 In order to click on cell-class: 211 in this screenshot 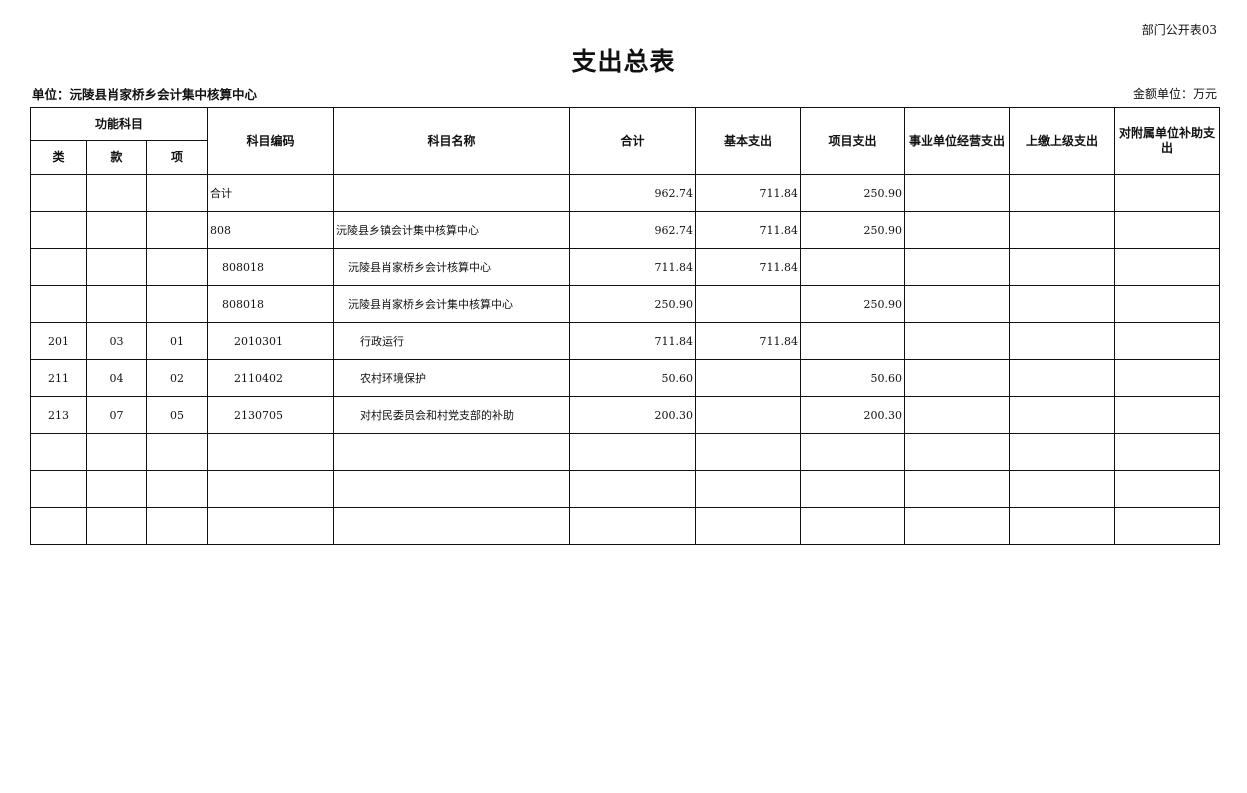, I will do `click(58, 378)`.